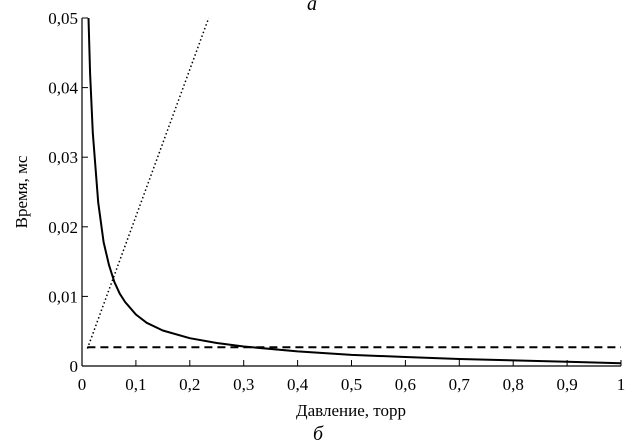 The image size is (633, 448). What do you see at coordinates (21, 191) in the screenshot?
I see `y-axis-title: Время, мс` at bounding box center [21, 191].